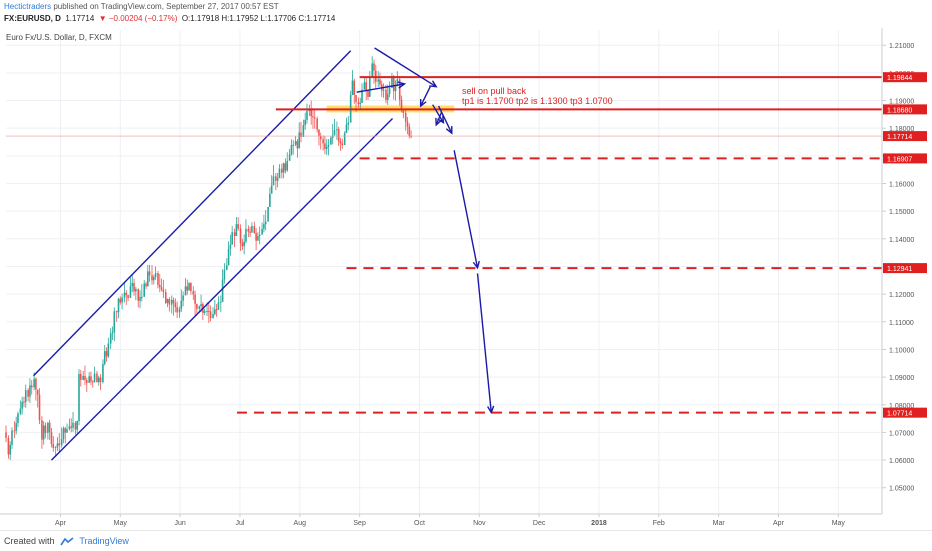 Image resolution: width=932 pixels, height=551 pixels. Describe the element at coordinates (28, 6) in the screenshot. I see `author-link: Hectictraders` at that location.